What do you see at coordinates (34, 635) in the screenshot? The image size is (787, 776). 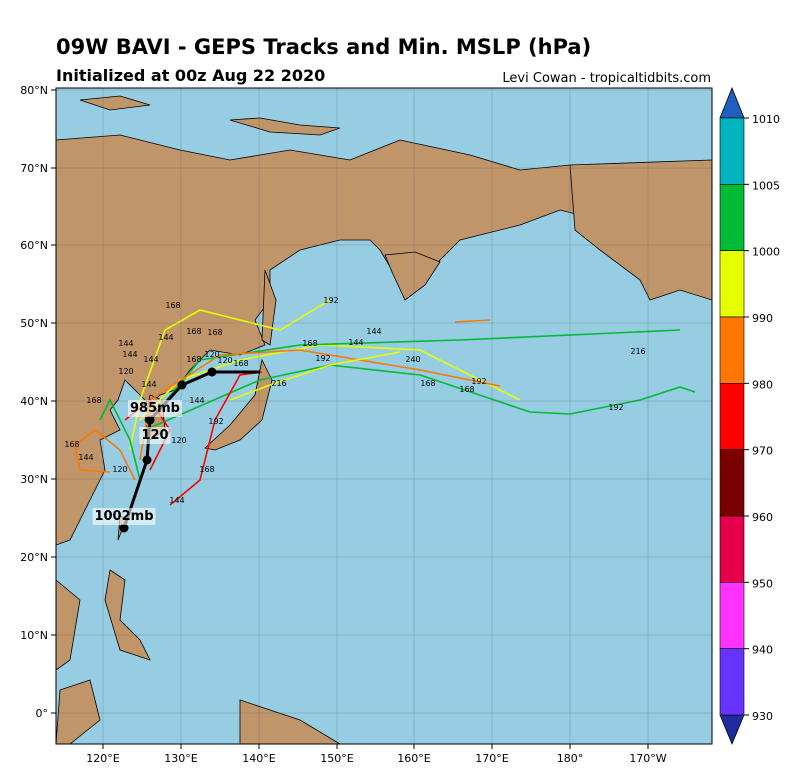 I see `lat-label: 10°N` at bounding box center [34, 635].